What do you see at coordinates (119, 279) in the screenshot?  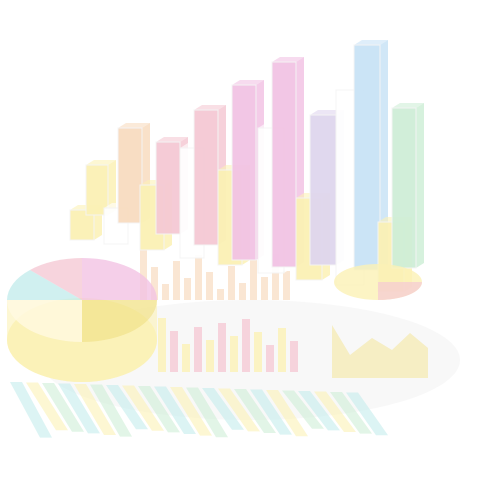 I see `pie-slice-magenta` at bounding box center [119, 279].